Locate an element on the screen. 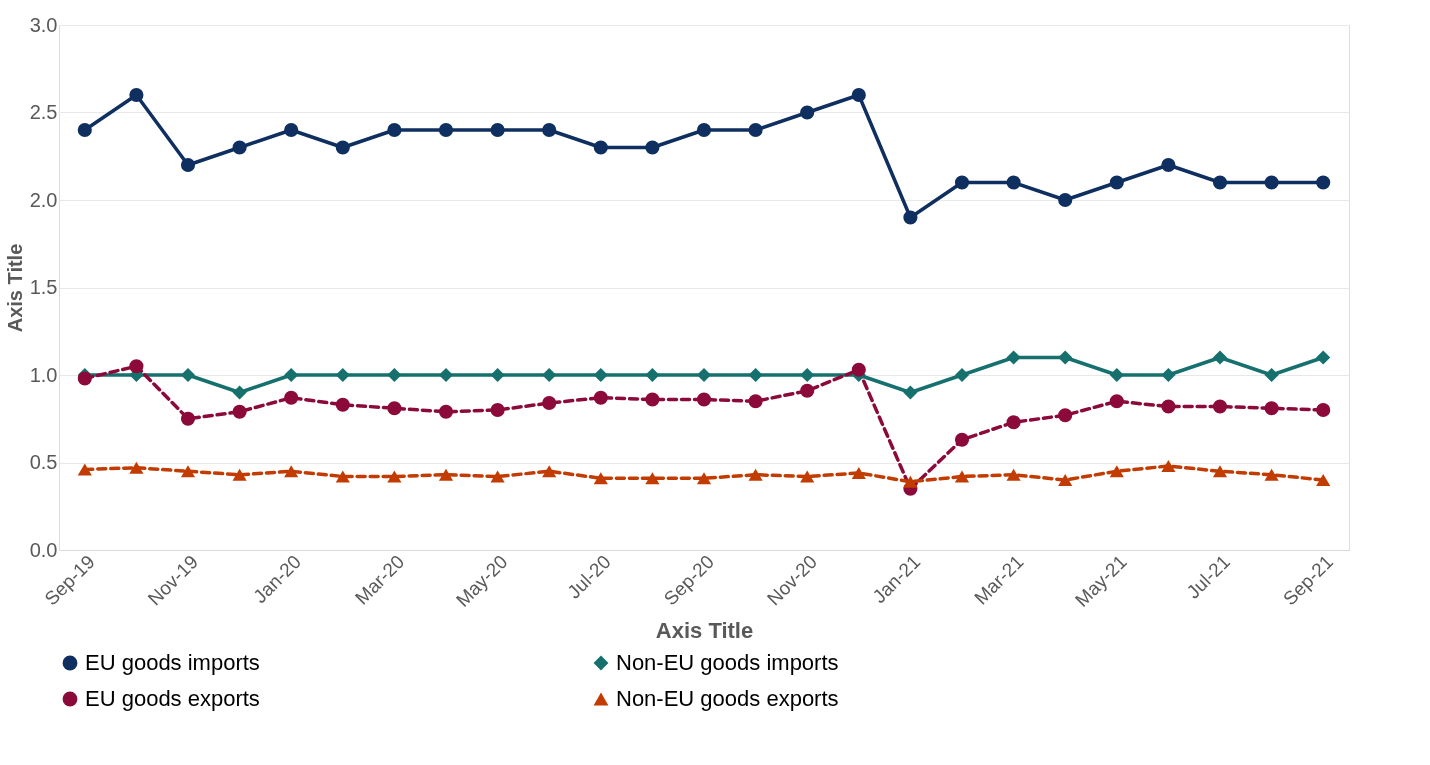 This screenshot has width=1430, height=765. y-tick-label: 3.0 is located at coordinates (43, 24).